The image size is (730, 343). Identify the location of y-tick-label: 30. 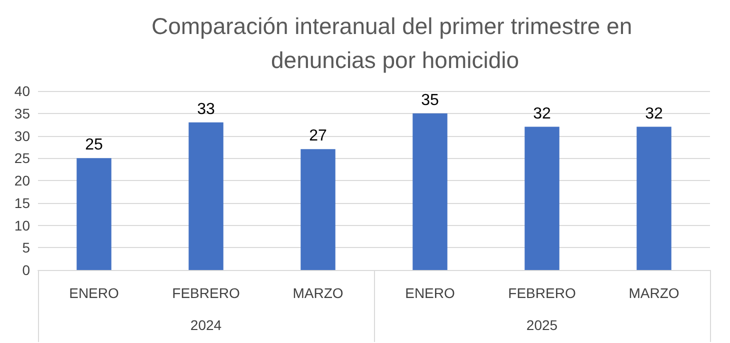
(22, 136).